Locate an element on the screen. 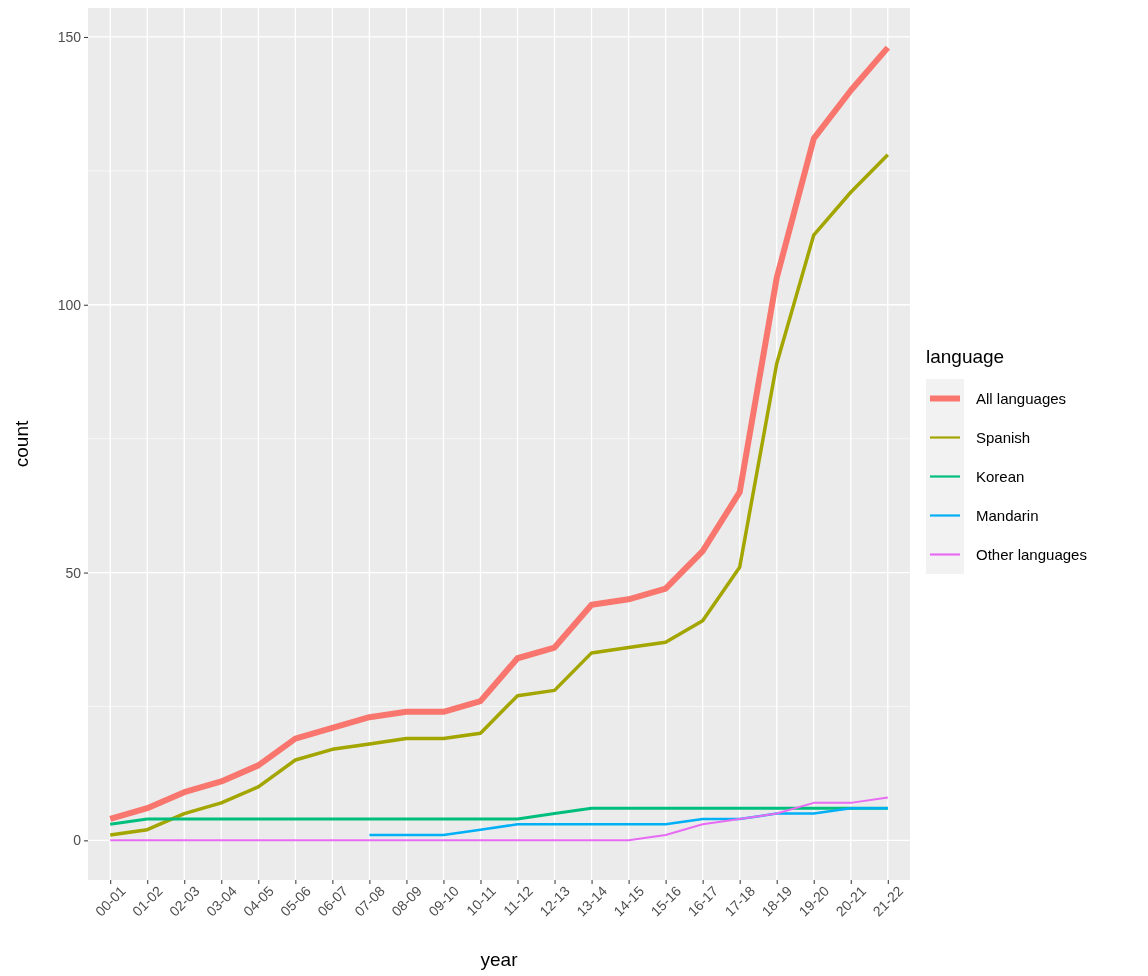  legend-label: All languages is located at coordinates (1021, 398).